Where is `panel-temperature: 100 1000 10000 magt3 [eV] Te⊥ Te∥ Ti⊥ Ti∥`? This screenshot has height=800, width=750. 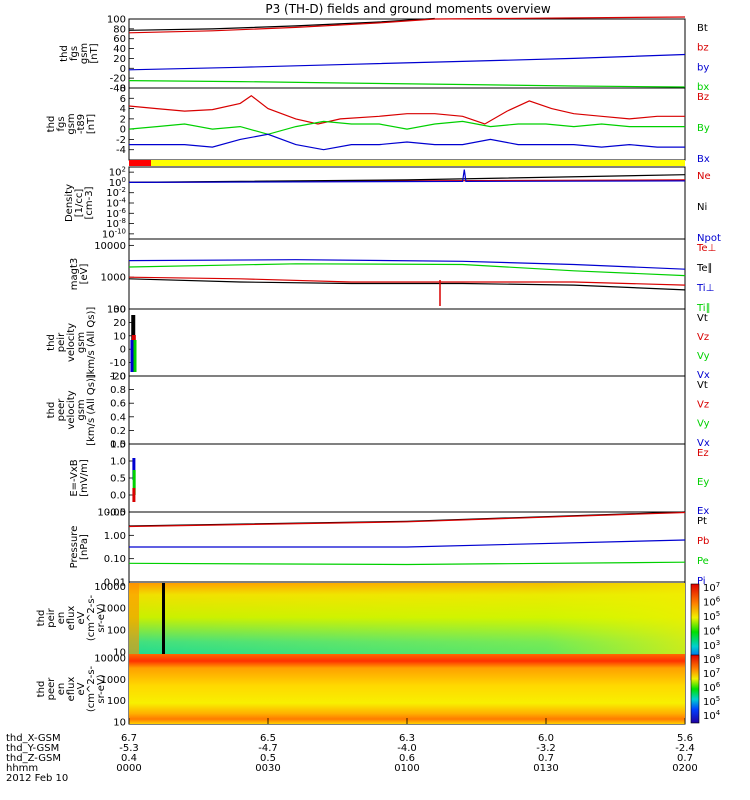 panel-temperature: 100 1000 10000 magt3 [eV] Te⊥ Te∥ Ti⊥ Ti∥ is located at coordinates (392, 277).